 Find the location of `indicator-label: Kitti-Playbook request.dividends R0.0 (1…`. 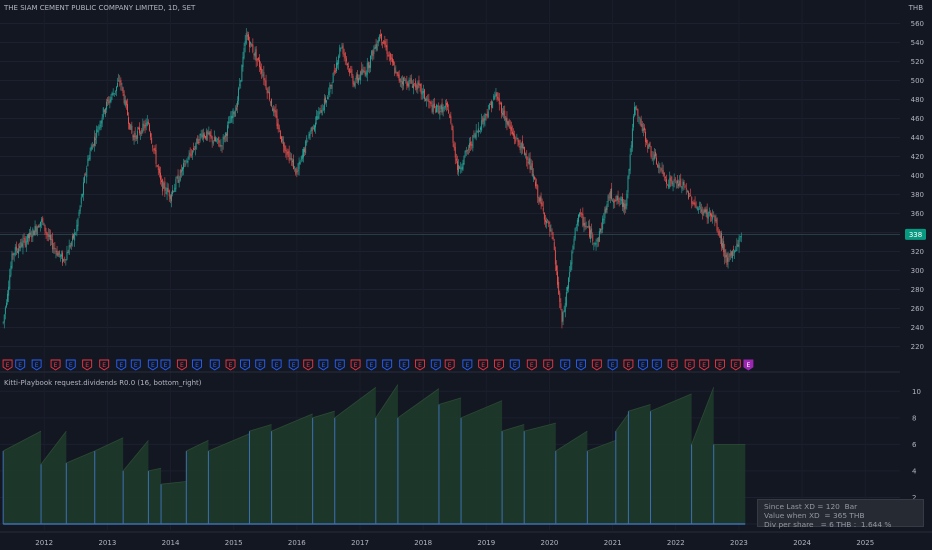

indicator-label: Kitti-Playbook request.dividends R0.0 (1… is located at coordinates (103, 383).